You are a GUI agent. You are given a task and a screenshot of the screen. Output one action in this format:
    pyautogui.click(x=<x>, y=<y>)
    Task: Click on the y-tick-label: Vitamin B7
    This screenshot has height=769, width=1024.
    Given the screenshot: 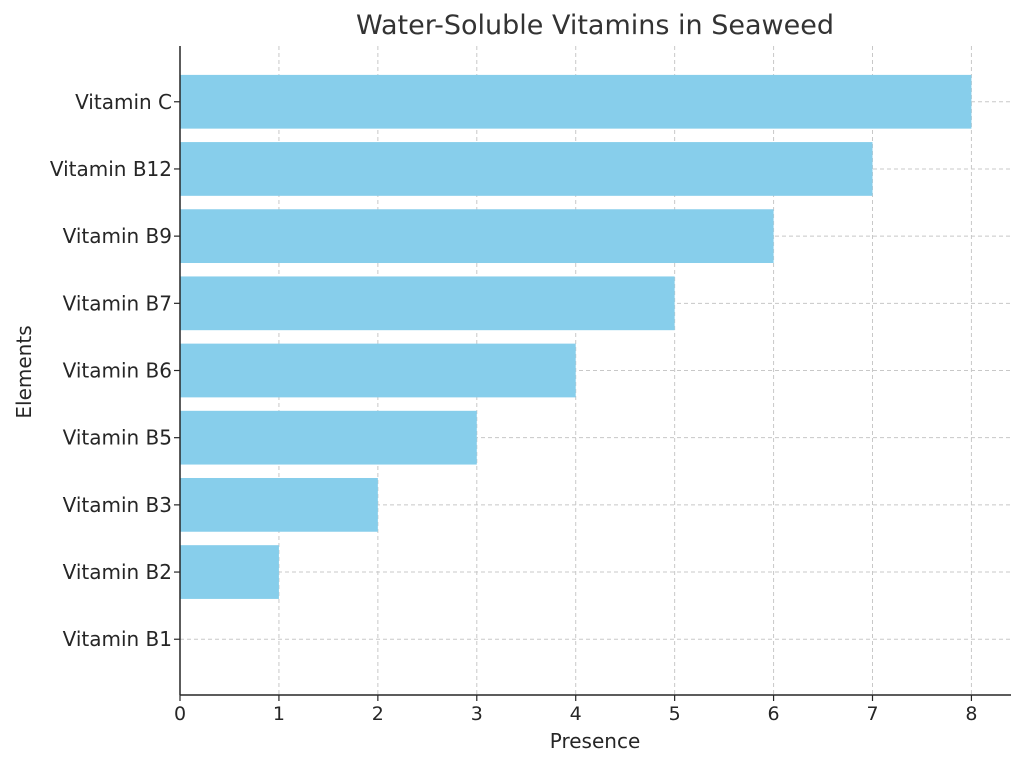 What is the action you would take?
    pyautogui.click(x=117, y=303)
    